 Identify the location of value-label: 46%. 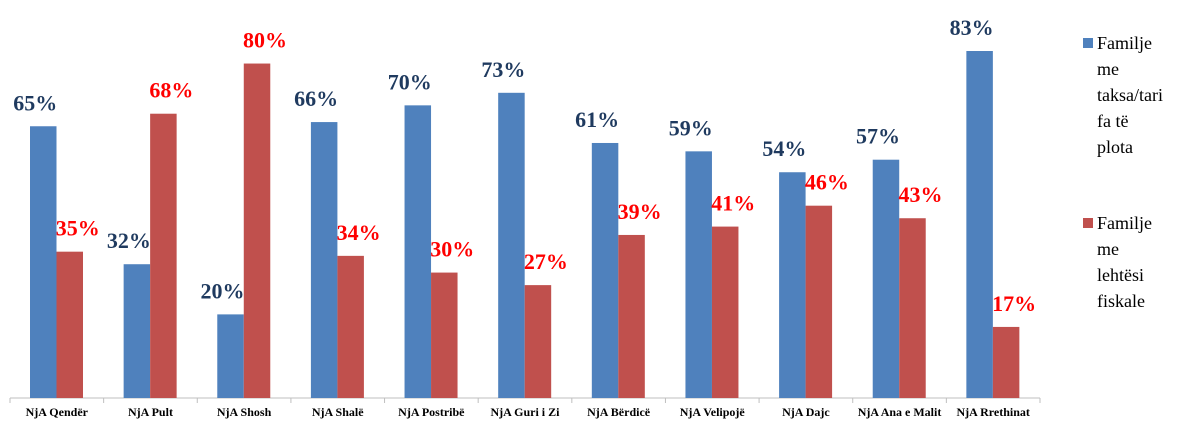
(827, 182).